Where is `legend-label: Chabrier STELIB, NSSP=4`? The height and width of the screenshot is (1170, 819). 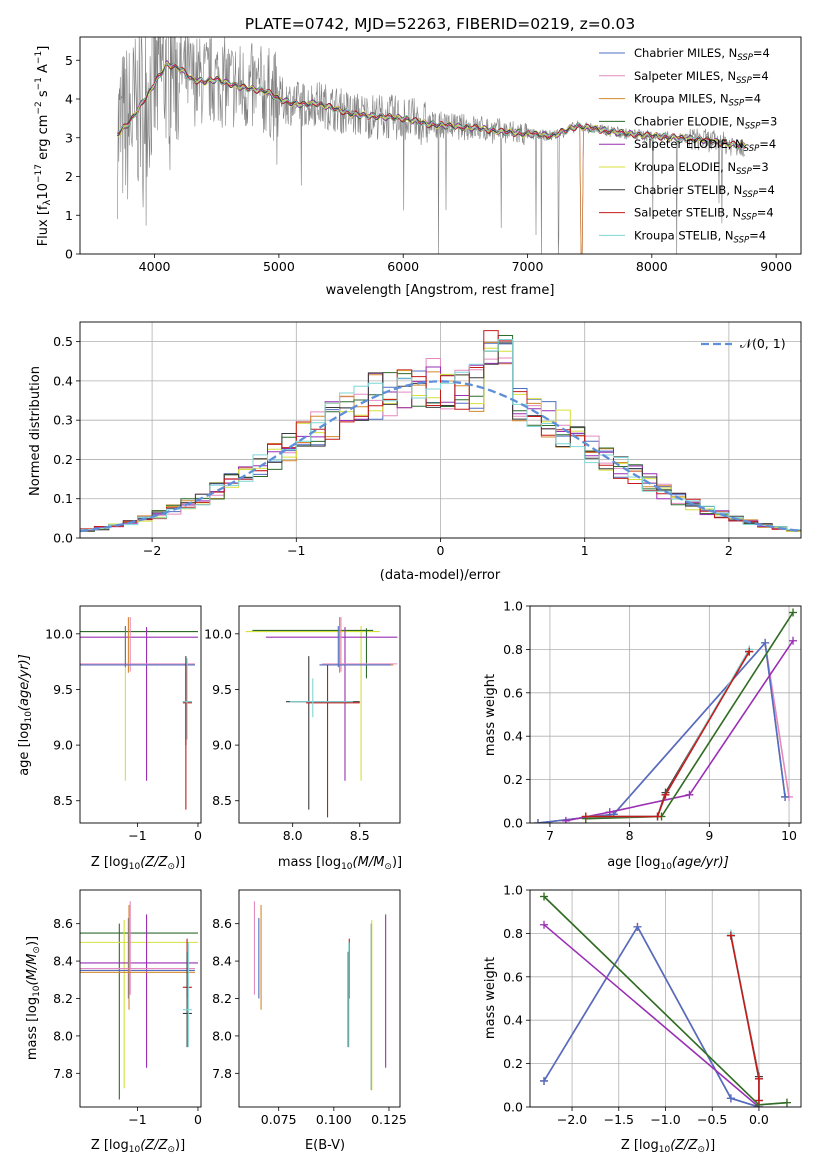
legend-label: Chabrier STELIB, NSSP=4 is located at coordinates (704, 191).